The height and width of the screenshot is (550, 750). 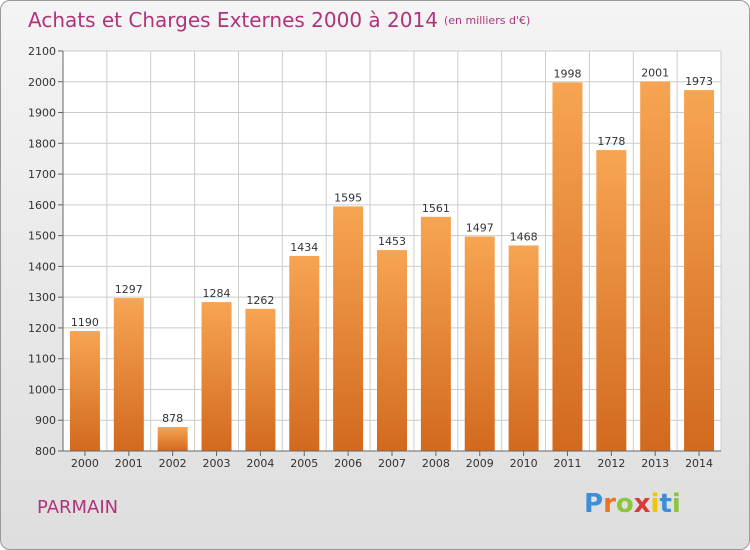 What do you see at coordinates (611, 463) in the screenshot?
I see `x-tick-label: 2012` at bounding box center [611, 463].